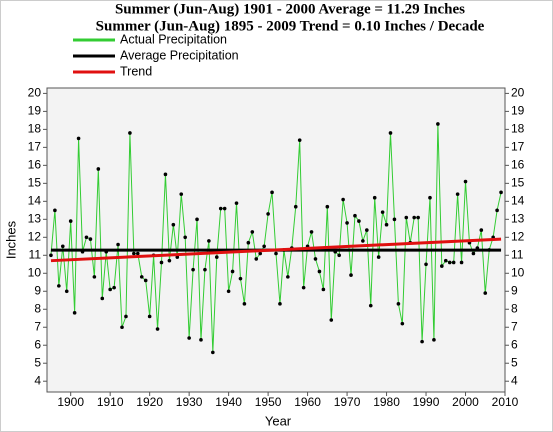 This screenshot has height=432, width=553. I want to click on y2-tick-label: 14, so click(518, 200).